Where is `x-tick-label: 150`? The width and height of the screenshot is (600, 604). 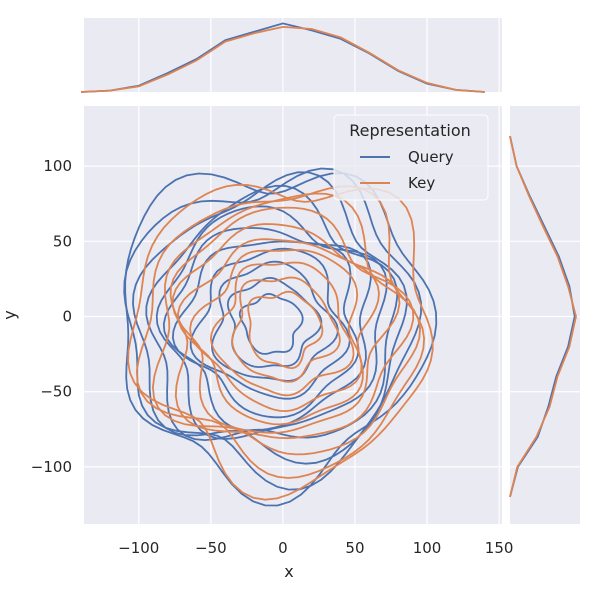
x-tick-label: 150 is located at coordinates (499, 548).